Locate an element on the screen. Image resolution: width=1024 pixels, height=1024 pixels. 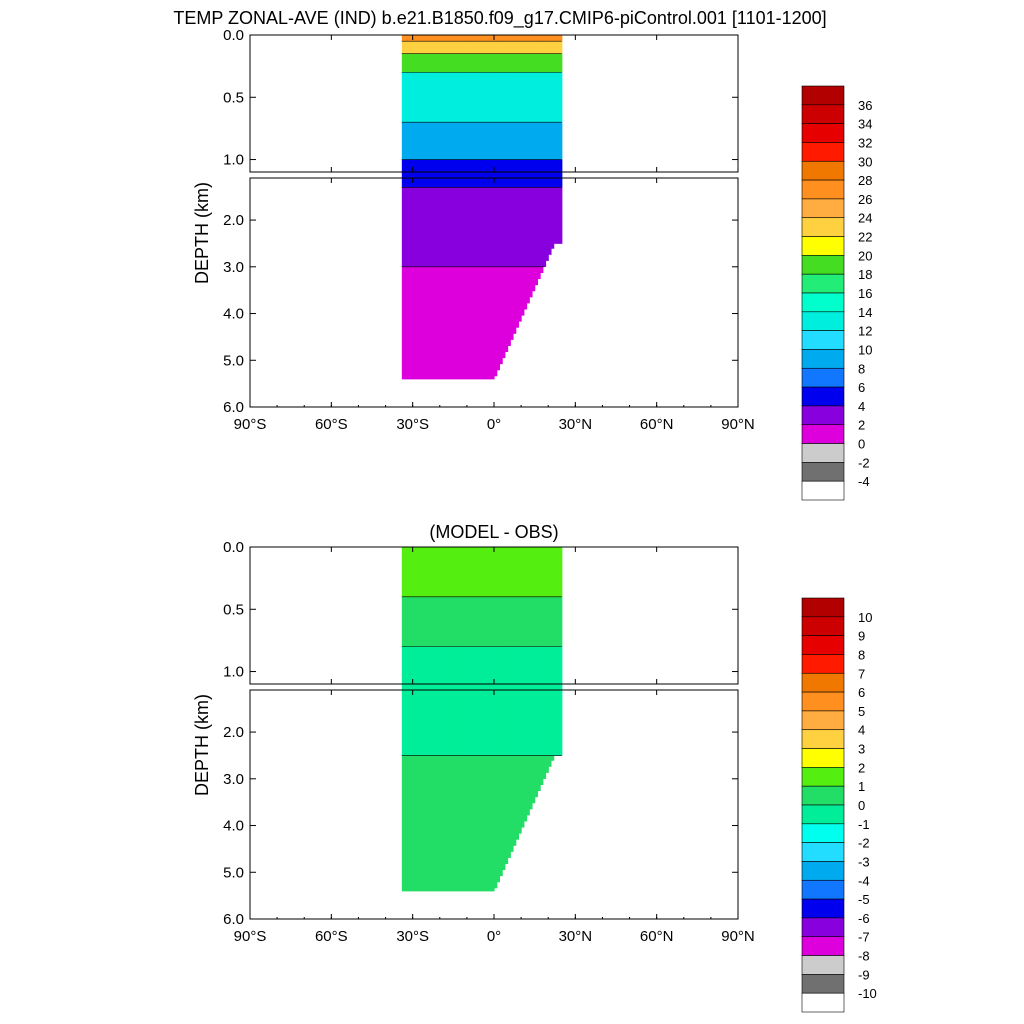
colorbar-label: 26 is located at coordinates (865, 199).